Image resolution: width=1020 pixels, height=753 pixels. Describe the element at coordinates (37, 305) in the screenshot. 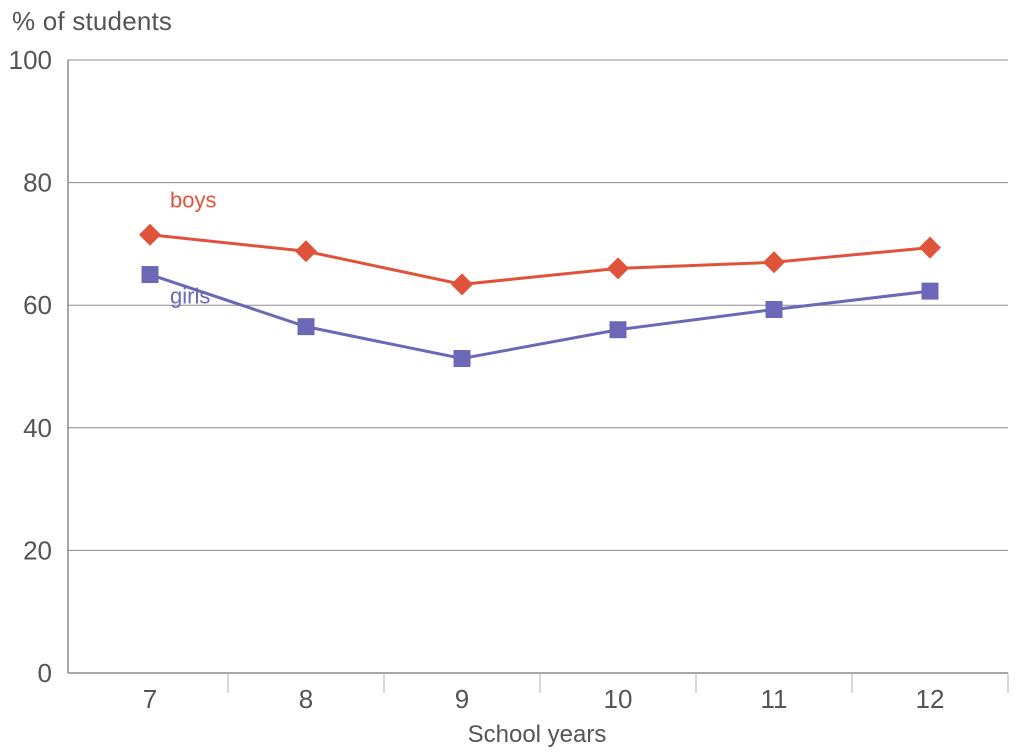

I see `y-tick-label: 60` at that location.